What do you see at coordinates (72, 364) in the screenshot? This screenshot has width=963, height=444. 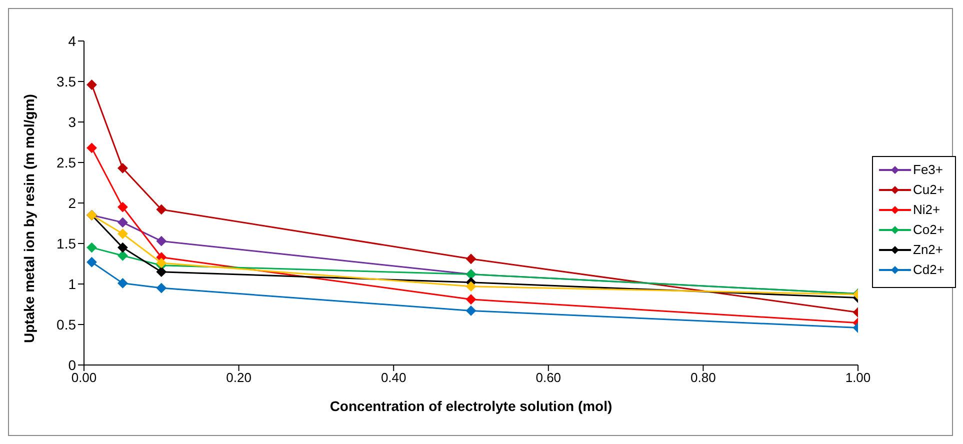 I see `y-tick-label: 0` at bounding box center [72, 364].